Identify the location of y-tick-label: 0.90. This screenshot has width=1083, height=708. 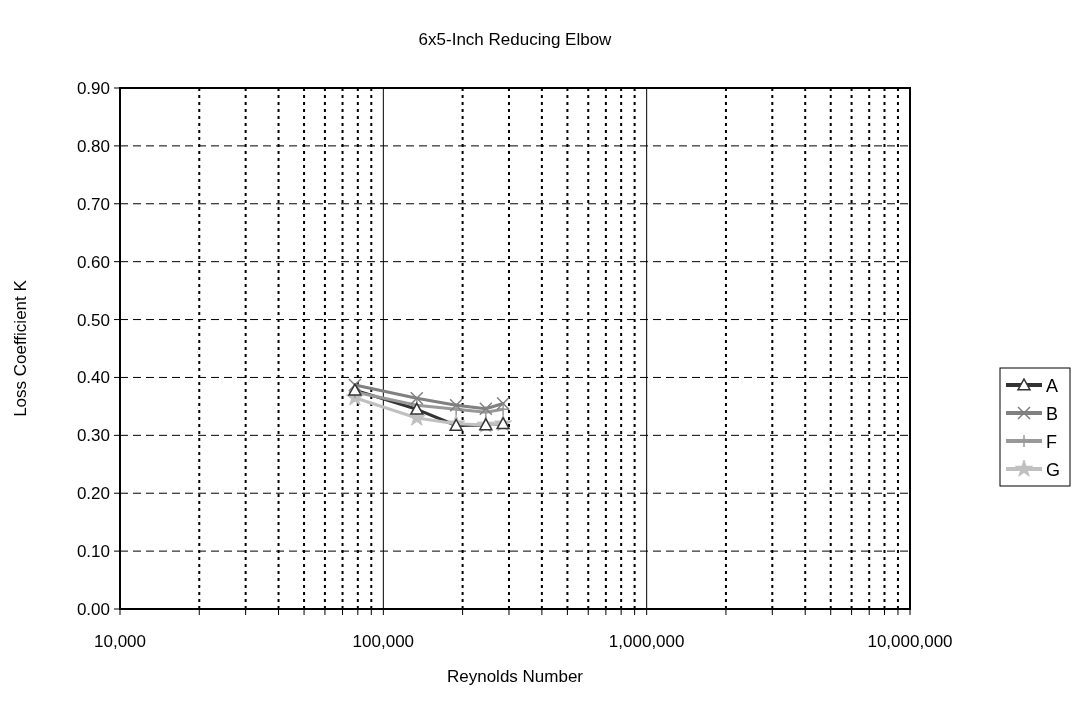
(93, 88).